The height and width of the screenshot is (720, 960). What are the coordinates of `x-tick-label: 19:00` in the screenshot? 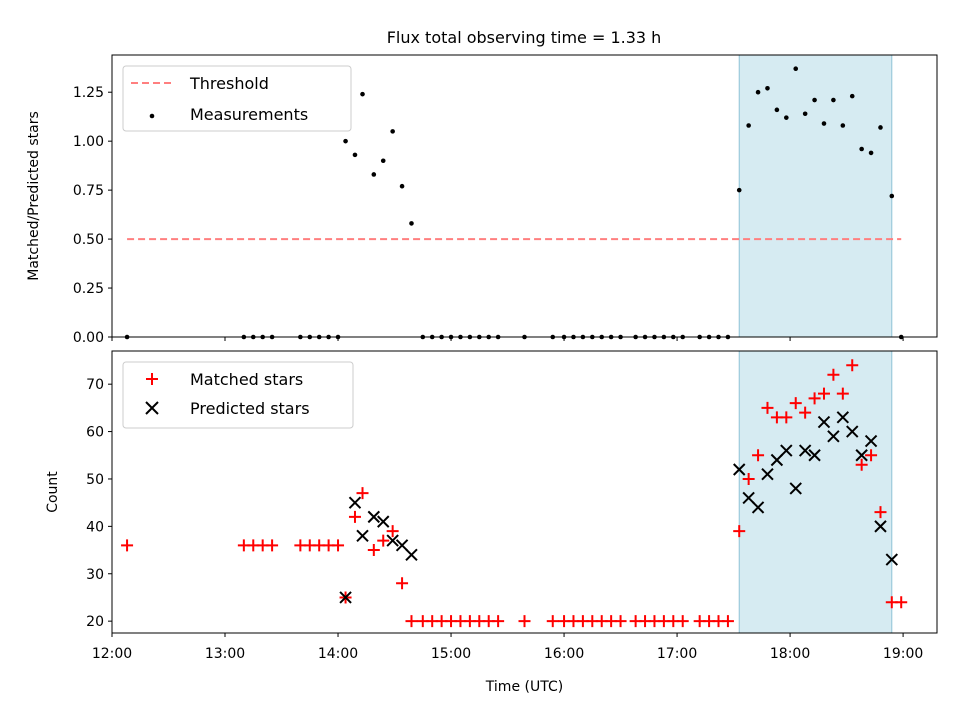 It's located at (903, 654).